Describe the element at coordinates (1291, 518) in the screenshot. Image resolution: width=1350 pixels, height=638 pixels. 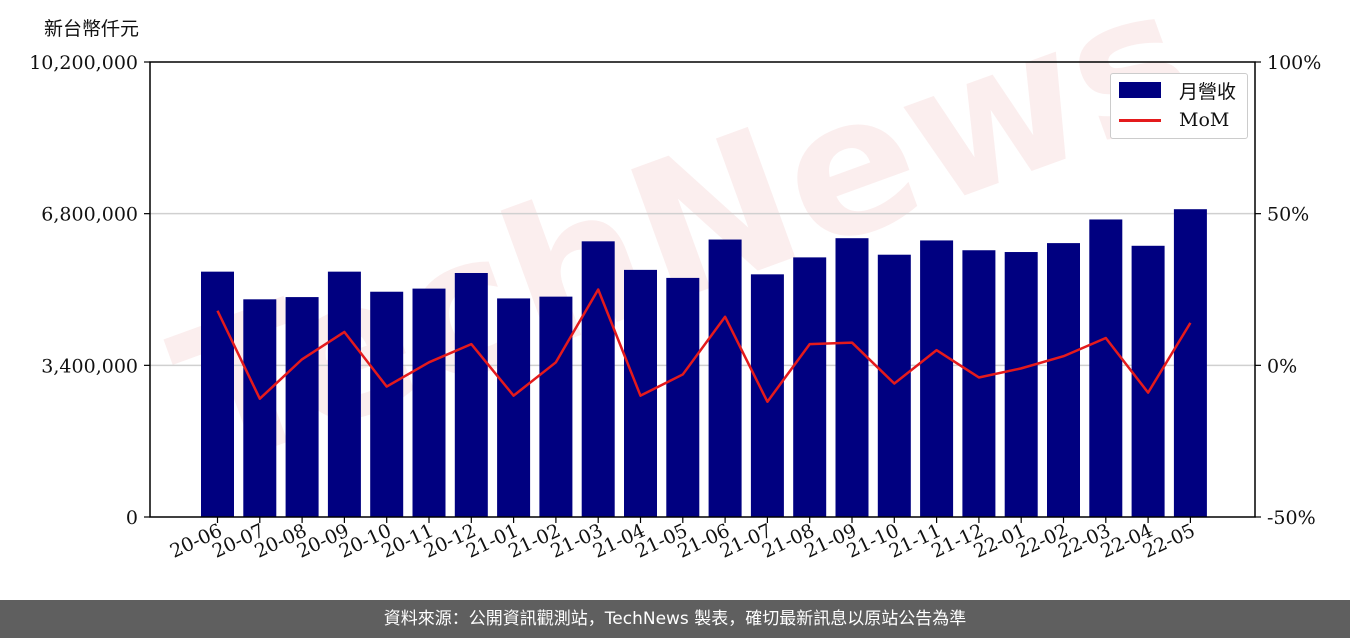
I see `right-tick-label: -50%` at that location.